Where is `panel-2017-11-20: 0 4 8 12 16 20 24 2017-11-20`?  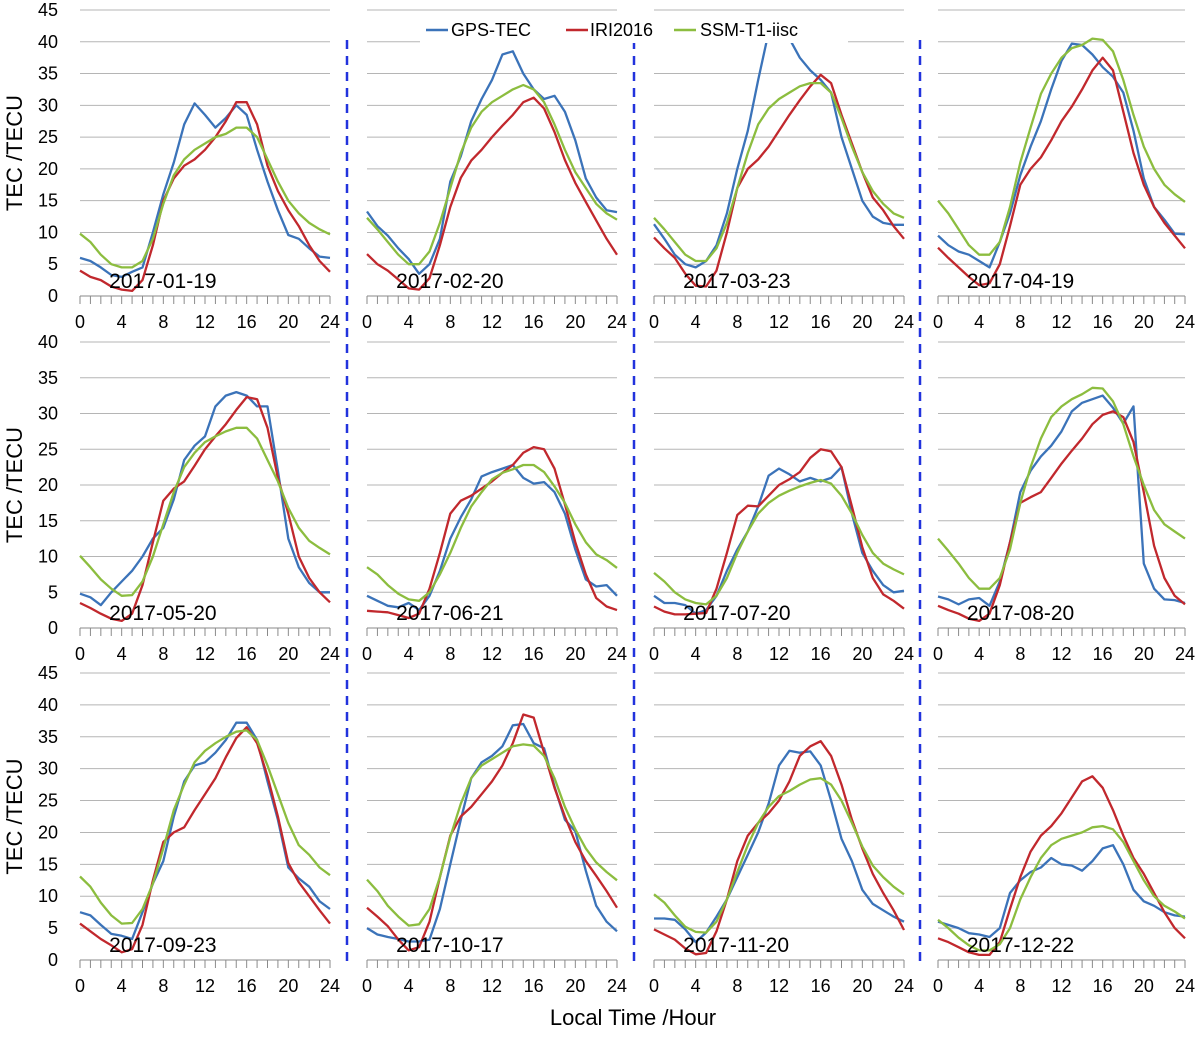
panel-2017-11-20: 0 4 8 12 16 20 24 2017-11-20 is located at coordinates (781, 834).